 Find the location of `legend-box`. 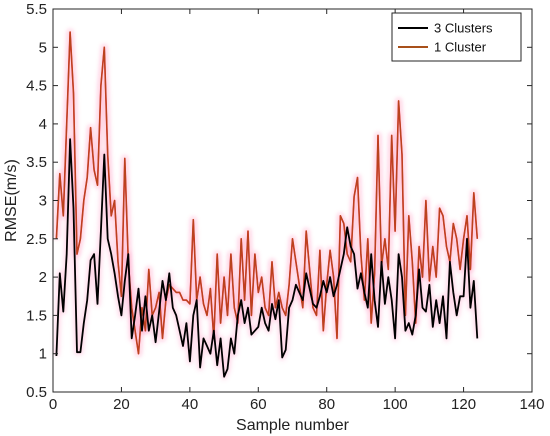

legend-box is located at coordinates (456, 37).